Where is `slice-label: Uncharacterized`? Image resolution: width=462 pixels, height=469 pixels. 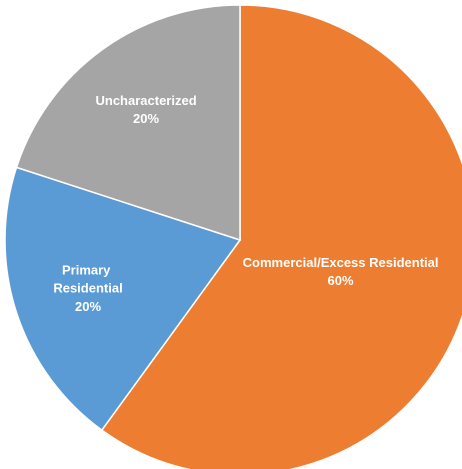
slice-label: Uncharacterized is located at coordinates (145, 100).